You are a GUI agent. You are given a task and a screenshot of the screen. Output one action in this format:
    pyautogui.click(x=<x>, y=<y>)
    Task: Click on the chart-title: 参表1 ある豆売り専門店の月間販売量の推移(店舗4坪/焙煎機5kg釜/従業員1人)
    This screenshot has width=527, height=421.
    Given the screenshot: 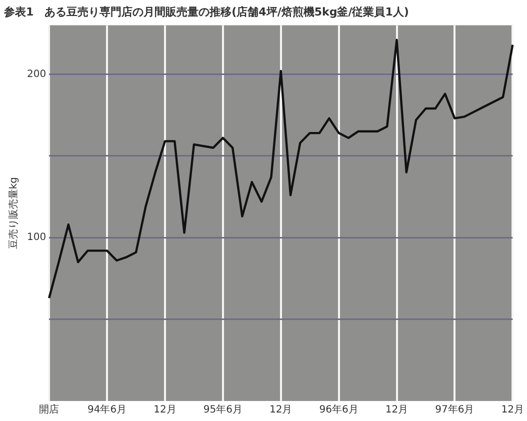 What is the action you would take?
    pyautogui.click(x=206, y=11)
    